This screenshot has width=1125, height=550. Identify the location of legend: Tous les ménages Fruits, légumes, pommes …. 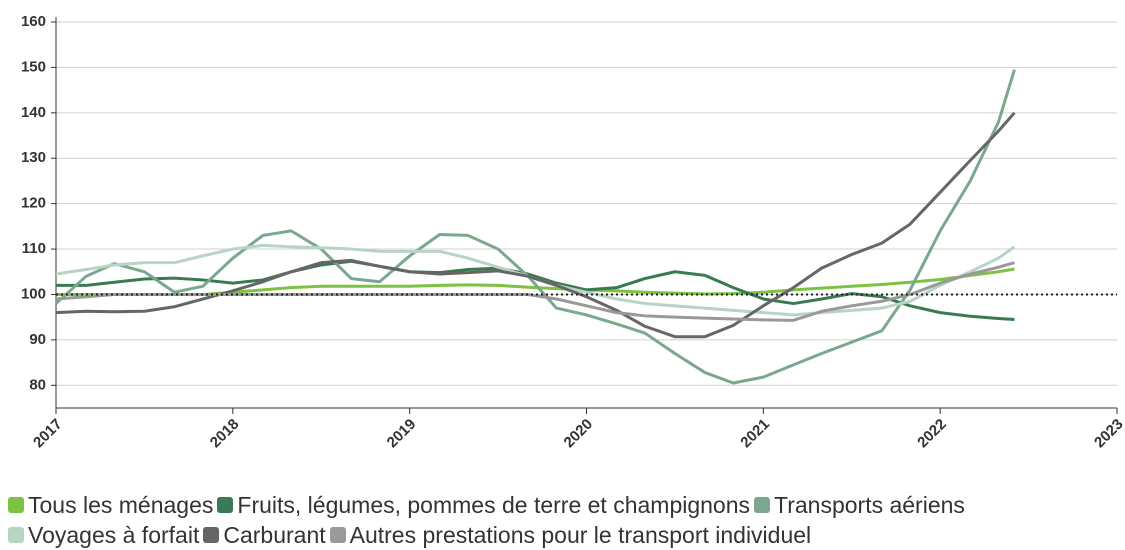
(563, 520).